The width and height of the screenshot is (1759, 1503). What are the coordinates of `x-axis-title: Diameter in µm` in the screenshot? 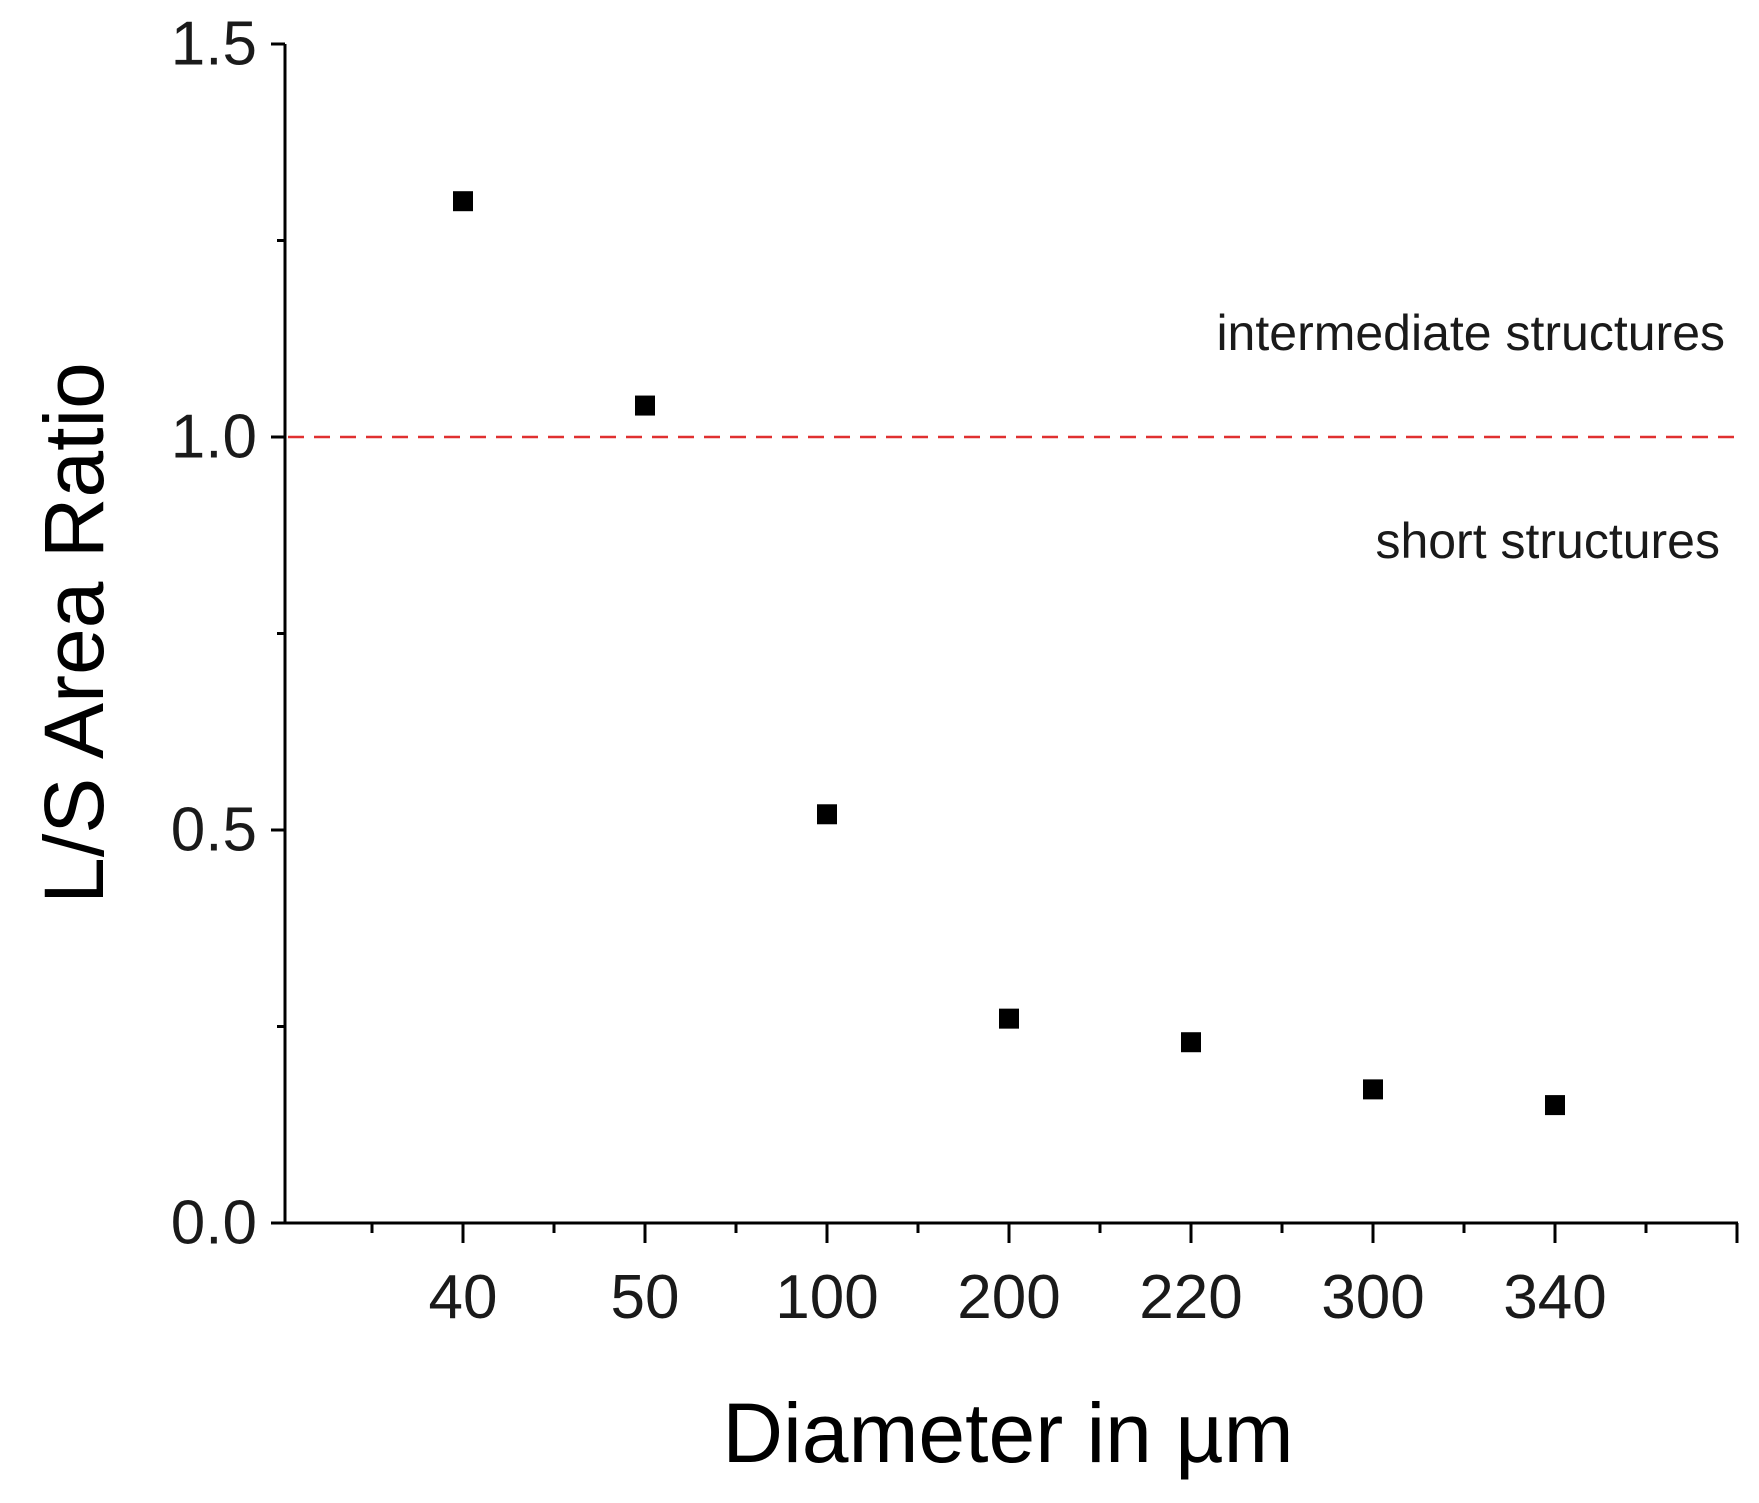 It's located at (1007, 1433).